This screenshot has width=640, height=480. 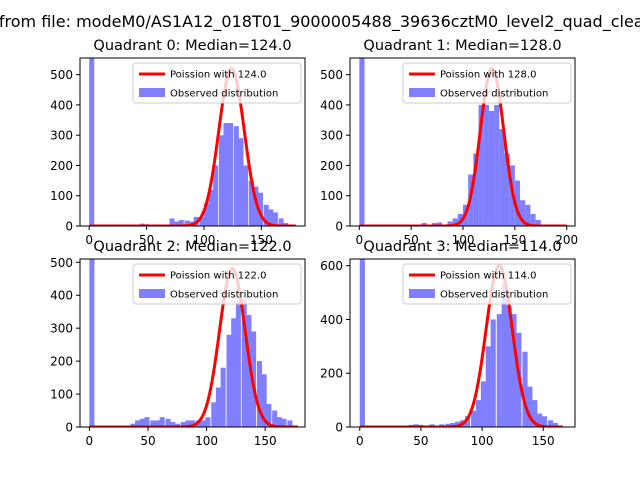 What do you see at coordinates (61, 395) in the screenshot?
I see `quadrant-2-y-tick-label: 100` at bounding box center [61, 395].